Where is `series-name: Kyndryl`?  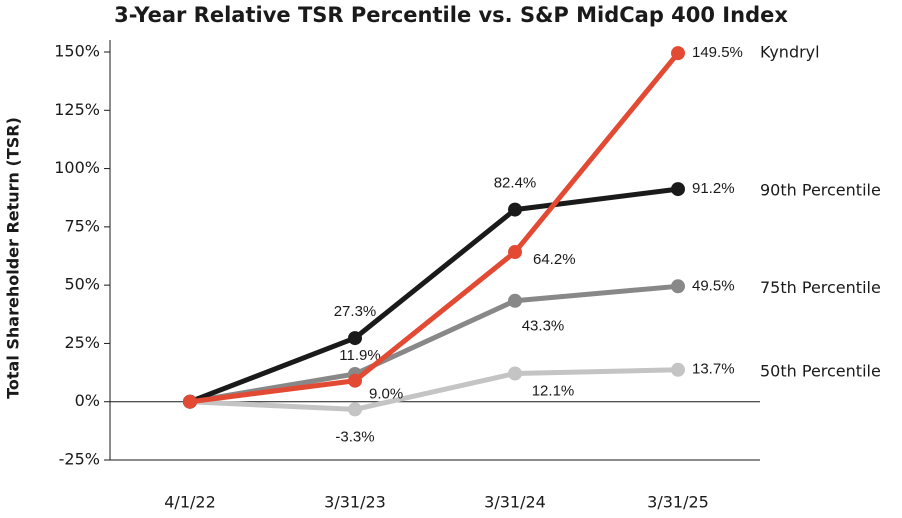
series-name: Kyndryl is located at coordinates (790, 52).